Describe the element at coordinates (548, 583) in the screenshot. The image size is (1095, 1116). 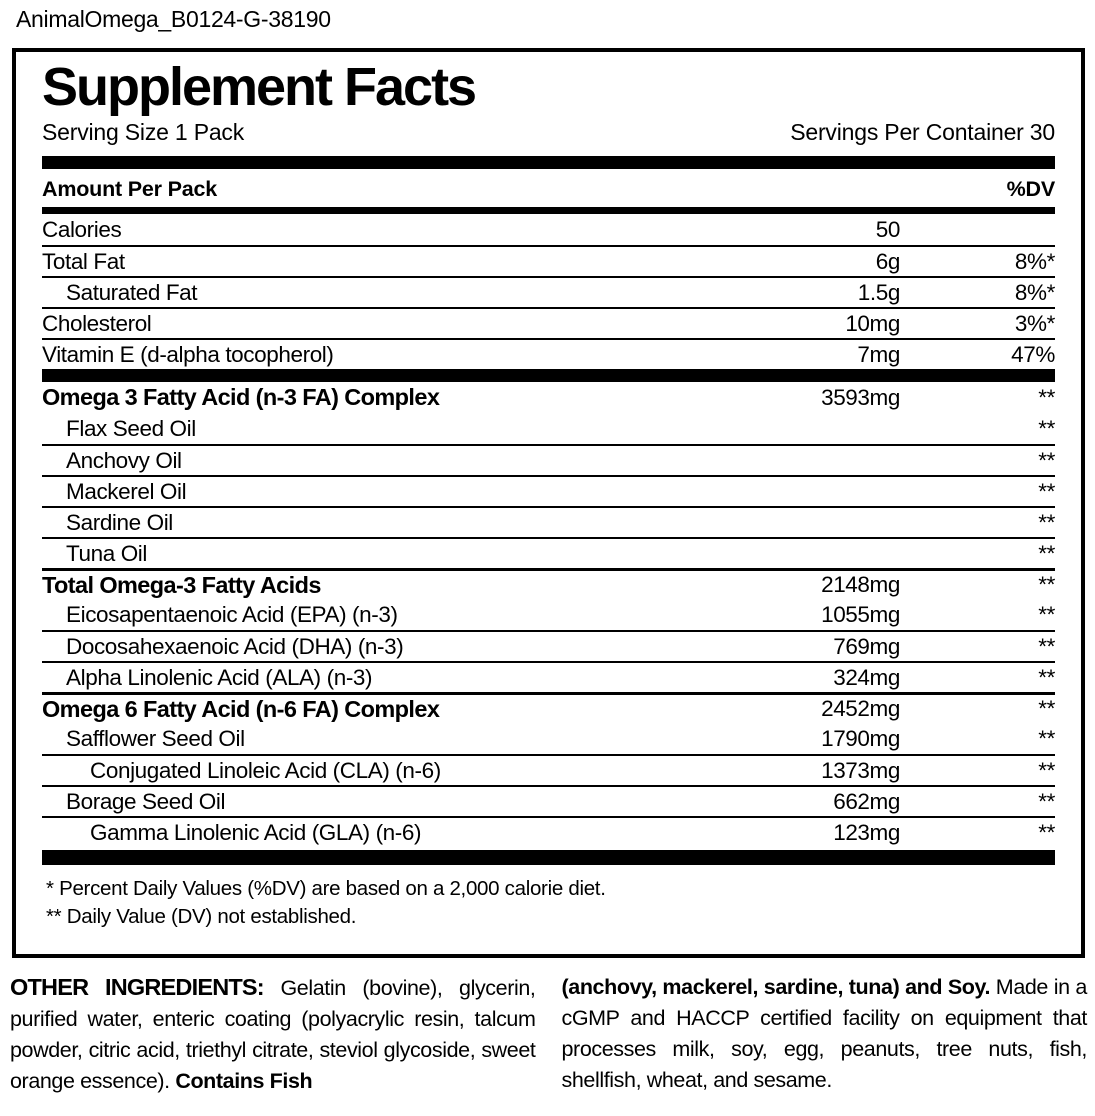
I see `nutrient-row: Total Omega-3 Fatty Acids 2148mg **` at that location.